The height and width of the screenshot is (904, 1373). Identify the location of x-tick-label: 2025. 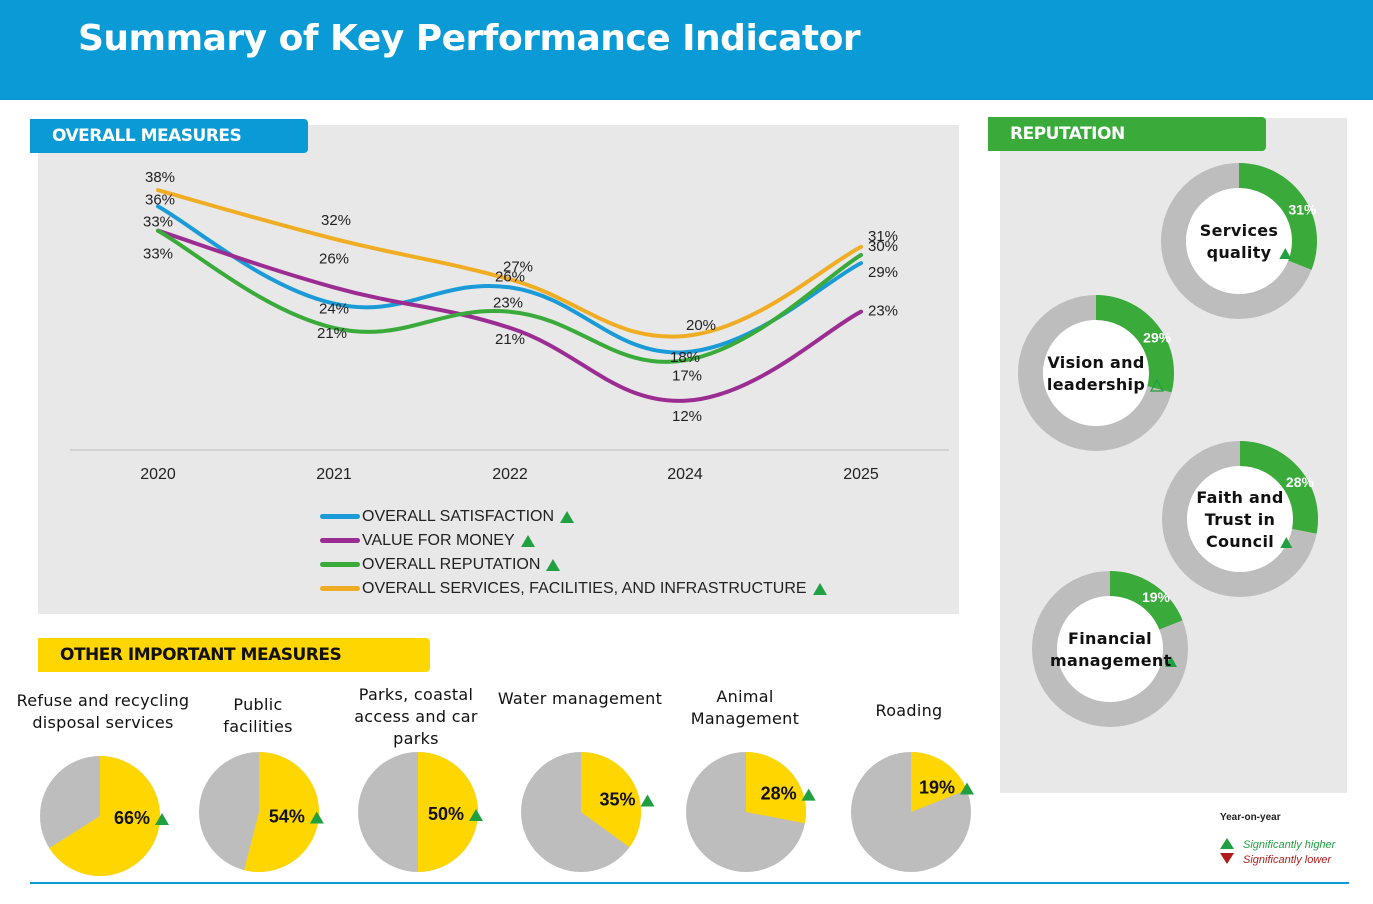
(861, 474).